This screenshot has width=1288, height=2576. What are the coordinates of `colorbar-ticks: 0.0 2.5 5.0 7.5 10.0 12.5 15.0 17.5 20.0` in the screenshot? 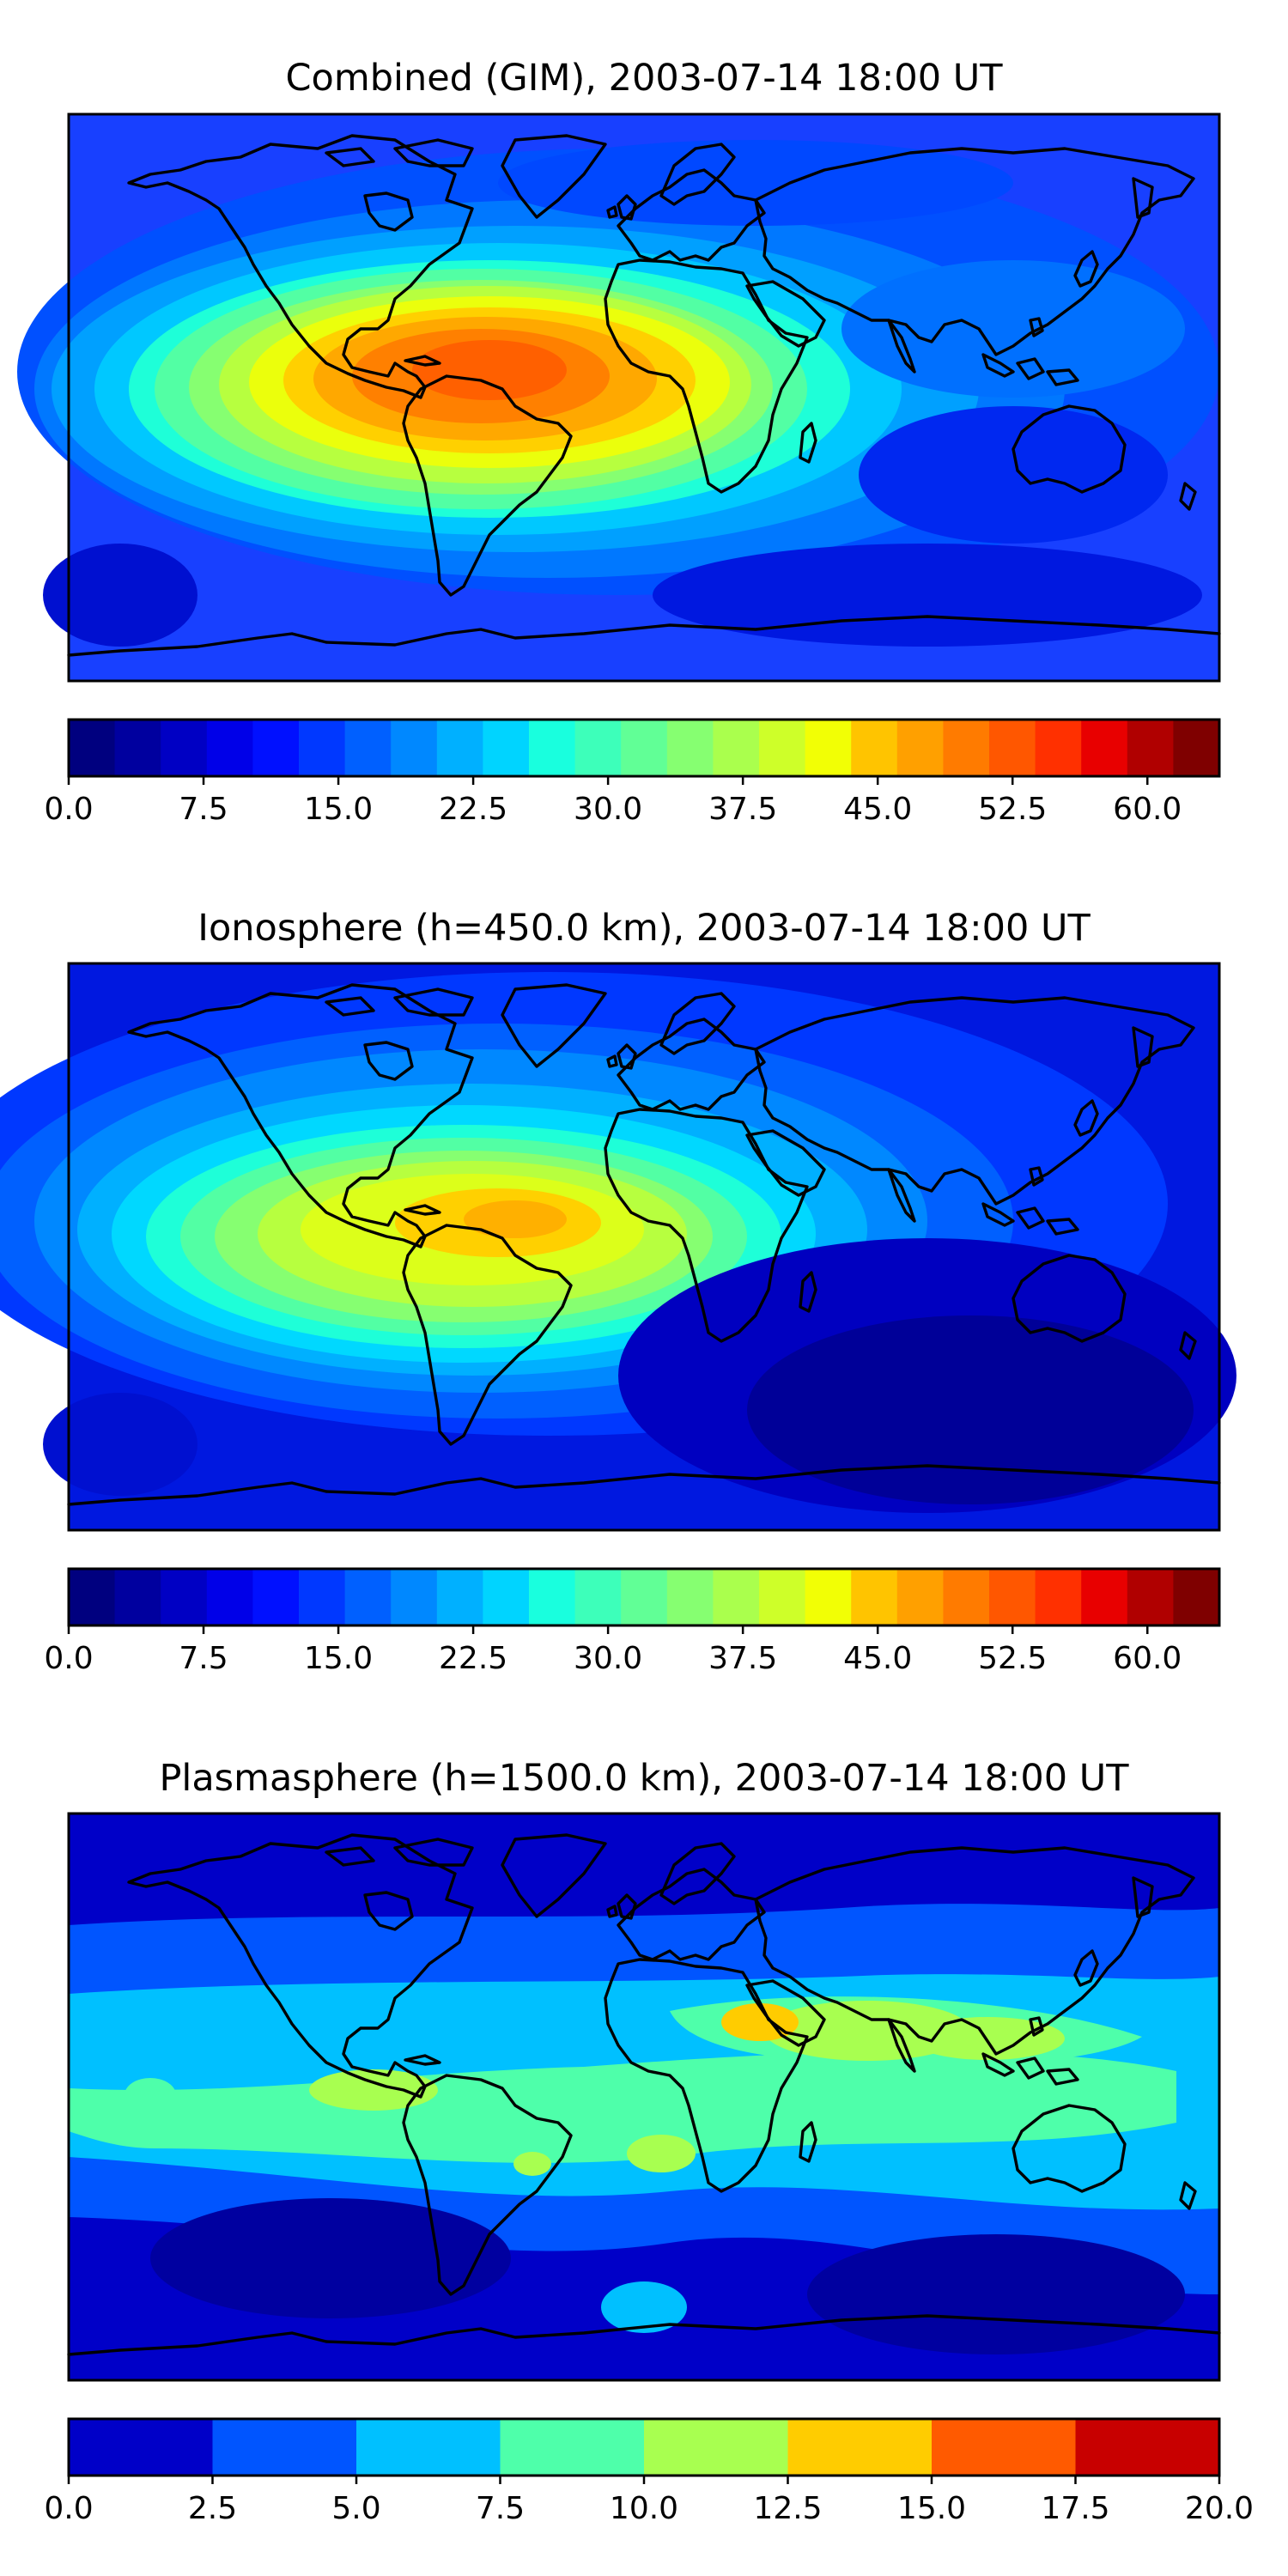 It's located at (649, 2501).